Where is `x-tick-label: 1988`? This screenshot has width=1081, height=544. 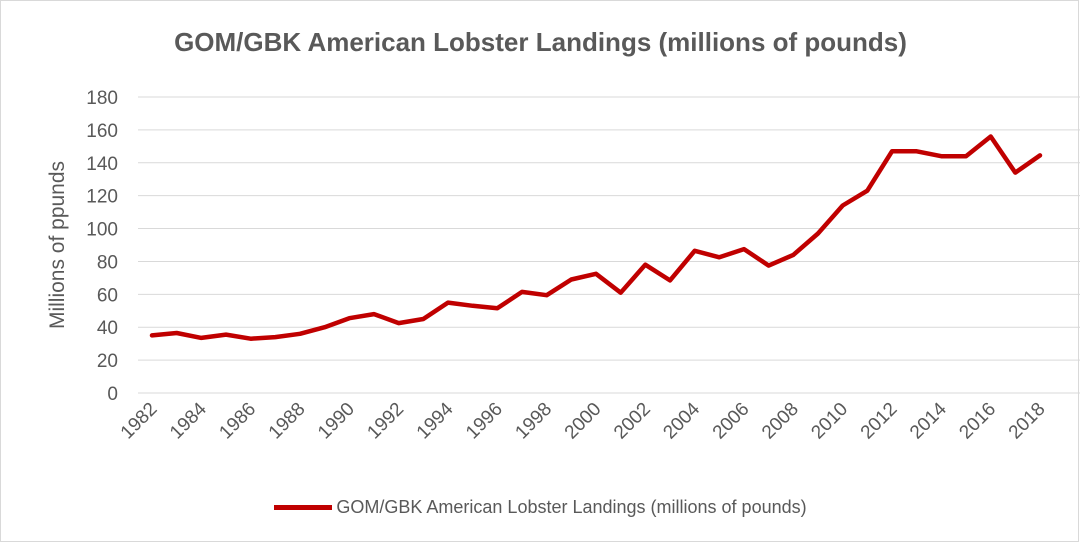 x-tick-label: 1988 is located at coordinates (287, 421).